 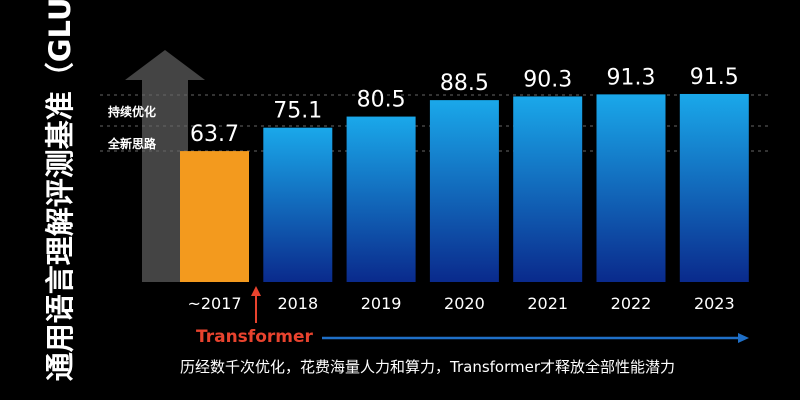 What do you see at coordinates (214, 216) in the screenshot?
I see `bar-~2017` at bounding box center [214, 216].